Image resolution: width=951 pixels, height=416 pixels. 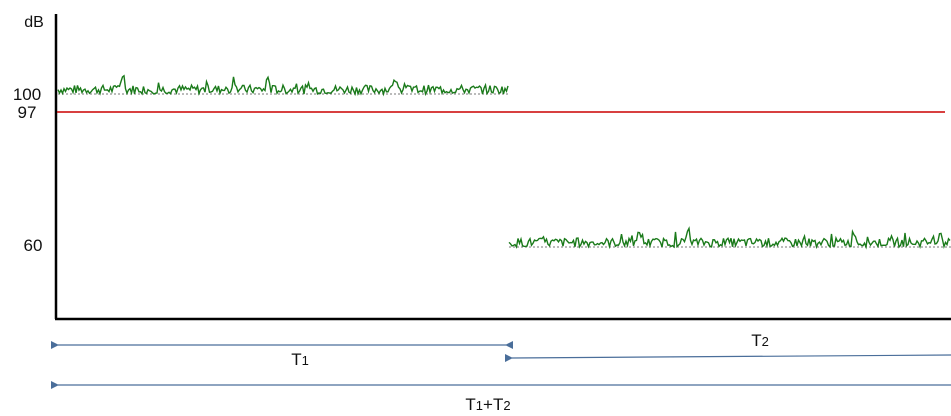 What do you see at coordinates (729, 238) in the screenshot?
I see `noise-trace-t2` at bounding box center [729, 238].